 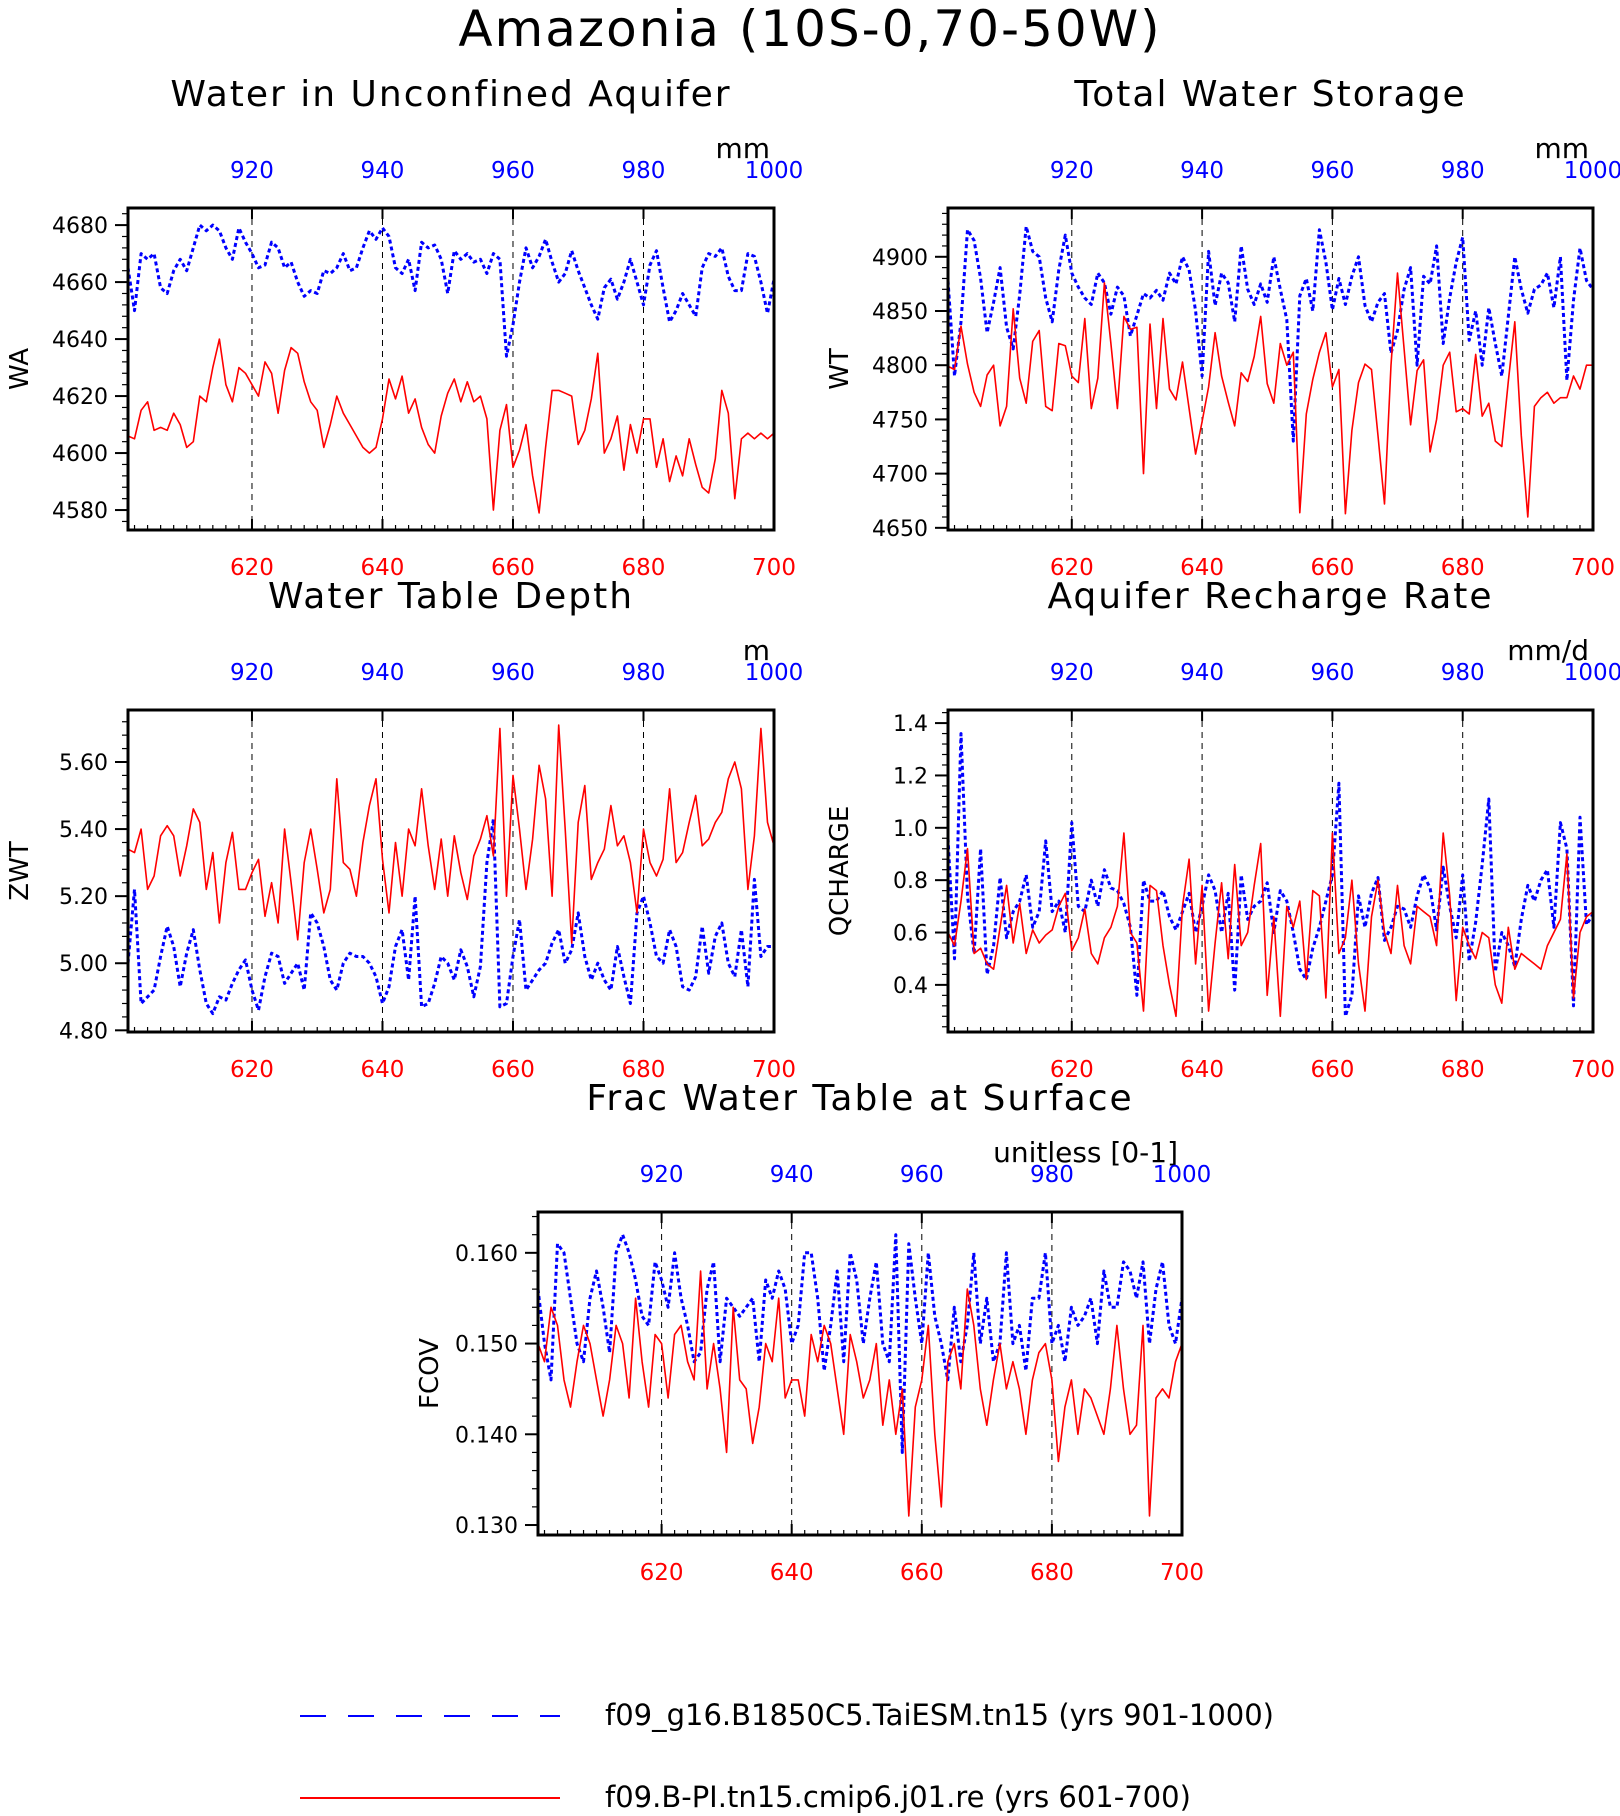 I want to click on y-axis-label: WA, so click(x=20, y=369).